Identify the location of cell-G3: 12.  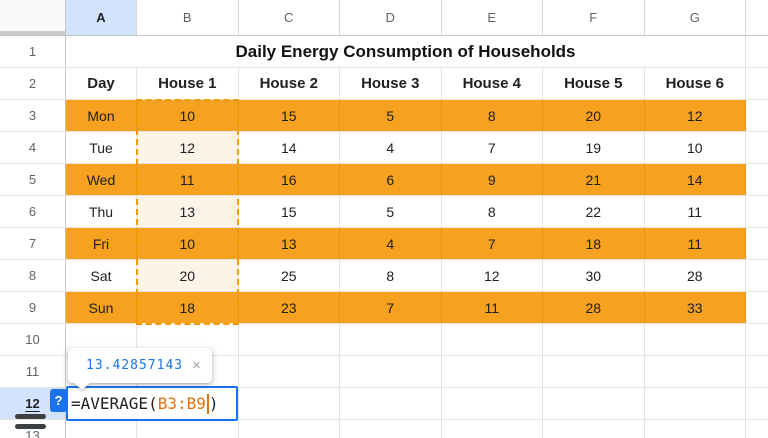
(695, 115).